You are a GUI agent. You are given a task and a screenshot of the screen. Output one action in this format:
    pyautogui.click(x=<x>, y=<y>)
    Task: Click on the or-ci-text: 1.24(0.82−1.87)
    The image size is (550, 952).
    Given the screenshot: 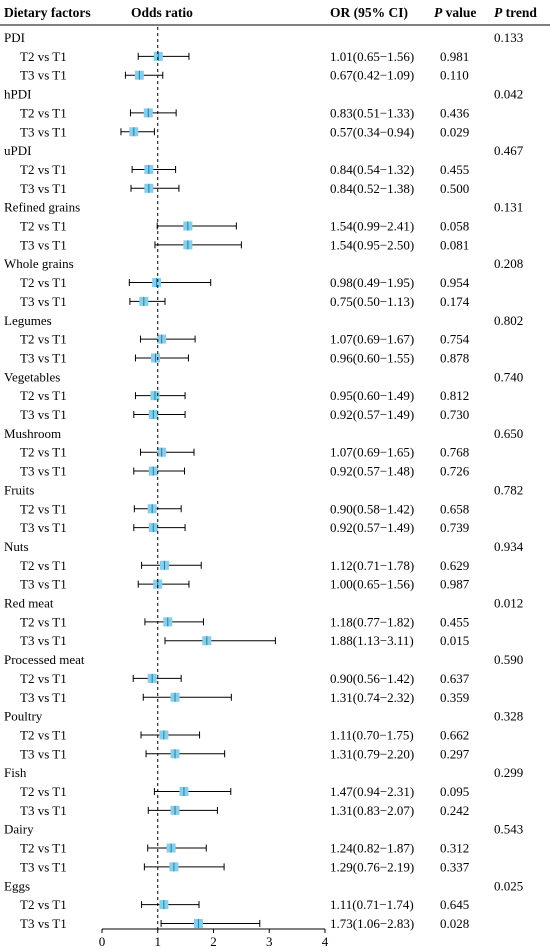 What is the action you would take?
    pyautogui.click(x=372, y=848)
    